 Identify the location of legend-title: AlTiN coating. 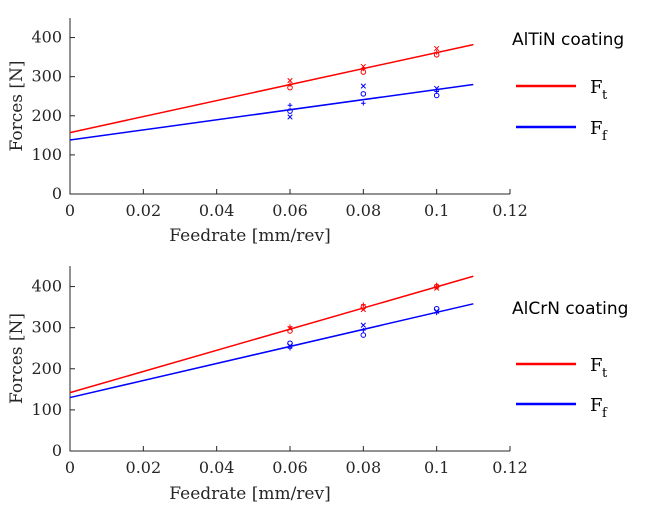
(568, 40).